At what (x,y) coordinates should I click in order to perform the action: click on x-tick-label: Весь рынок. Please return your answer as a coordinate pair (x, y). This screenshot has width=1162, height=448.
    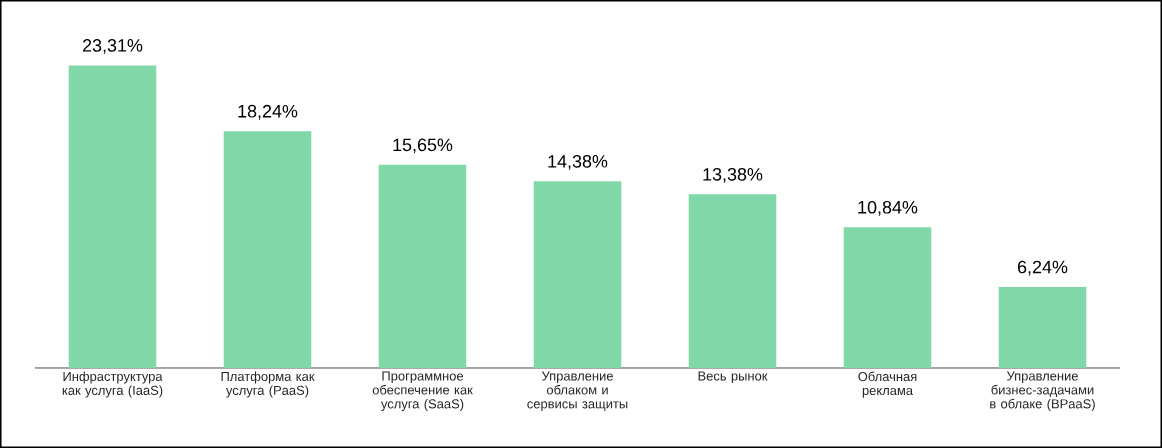
    Looking at the image, I should click on (733, 377).